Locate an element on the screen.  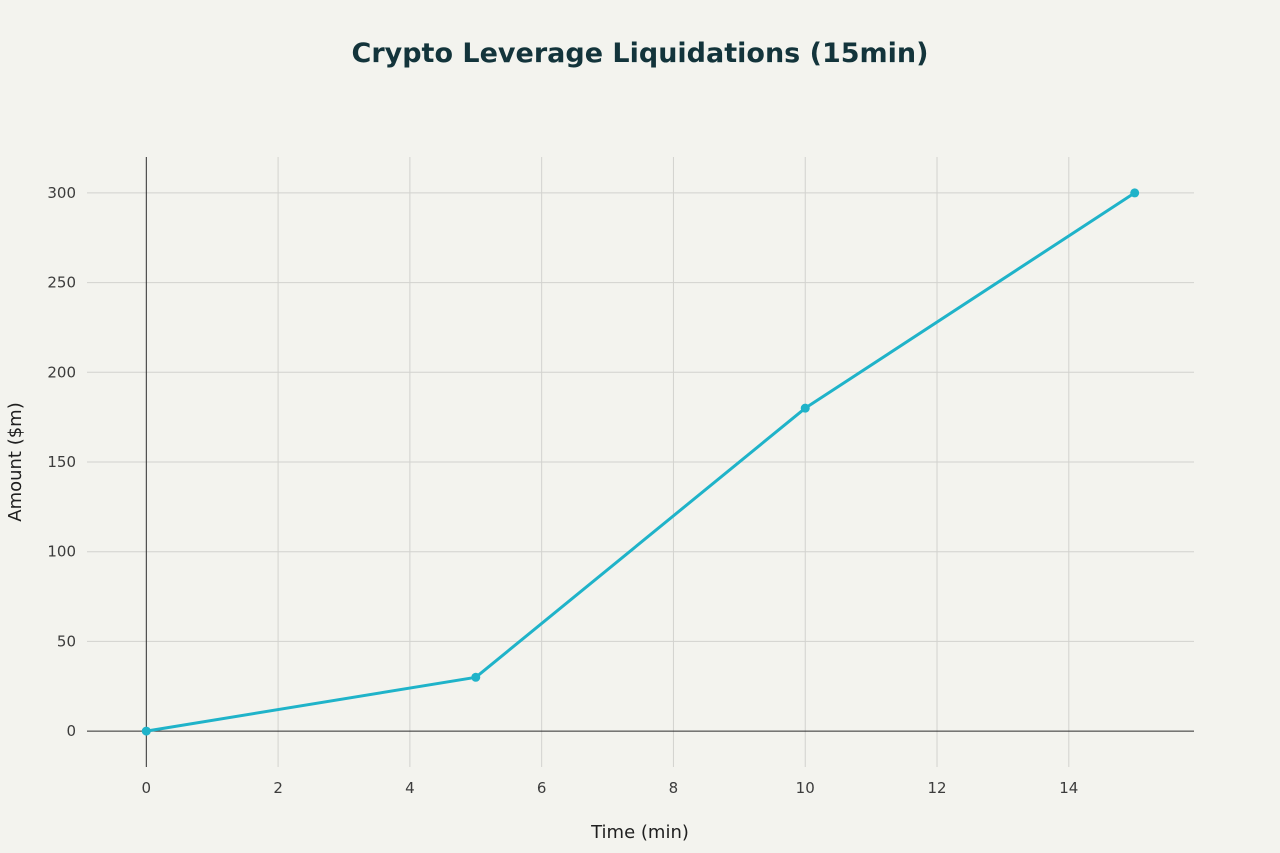
x-tick-label: 12 is located at coordinates (936, 788).